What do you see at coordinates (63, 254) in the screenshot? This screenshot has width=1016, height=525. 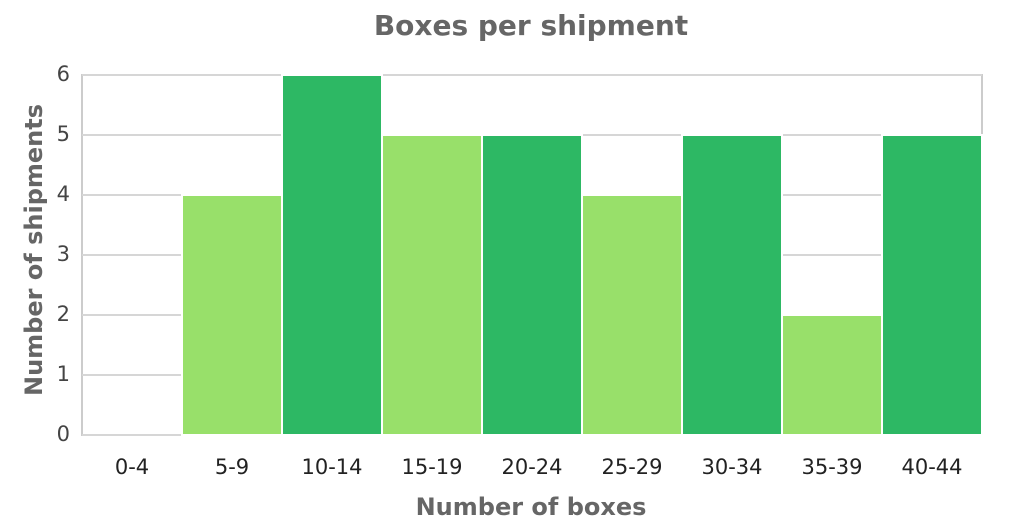 I see `y-tick-label: 3` at bounding box center [63, 254].